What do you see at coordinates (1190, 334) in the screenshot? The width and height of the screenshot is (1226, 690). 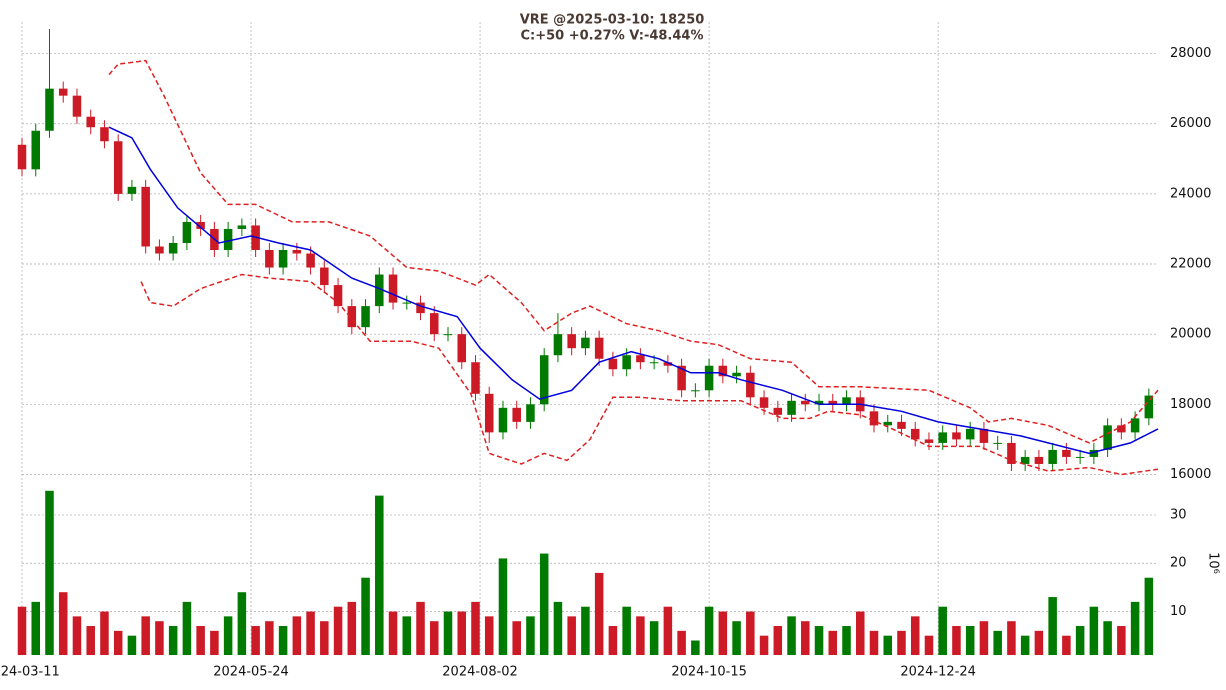 I see `y-tick-label: 20000` at bounding box center [1190, 334].